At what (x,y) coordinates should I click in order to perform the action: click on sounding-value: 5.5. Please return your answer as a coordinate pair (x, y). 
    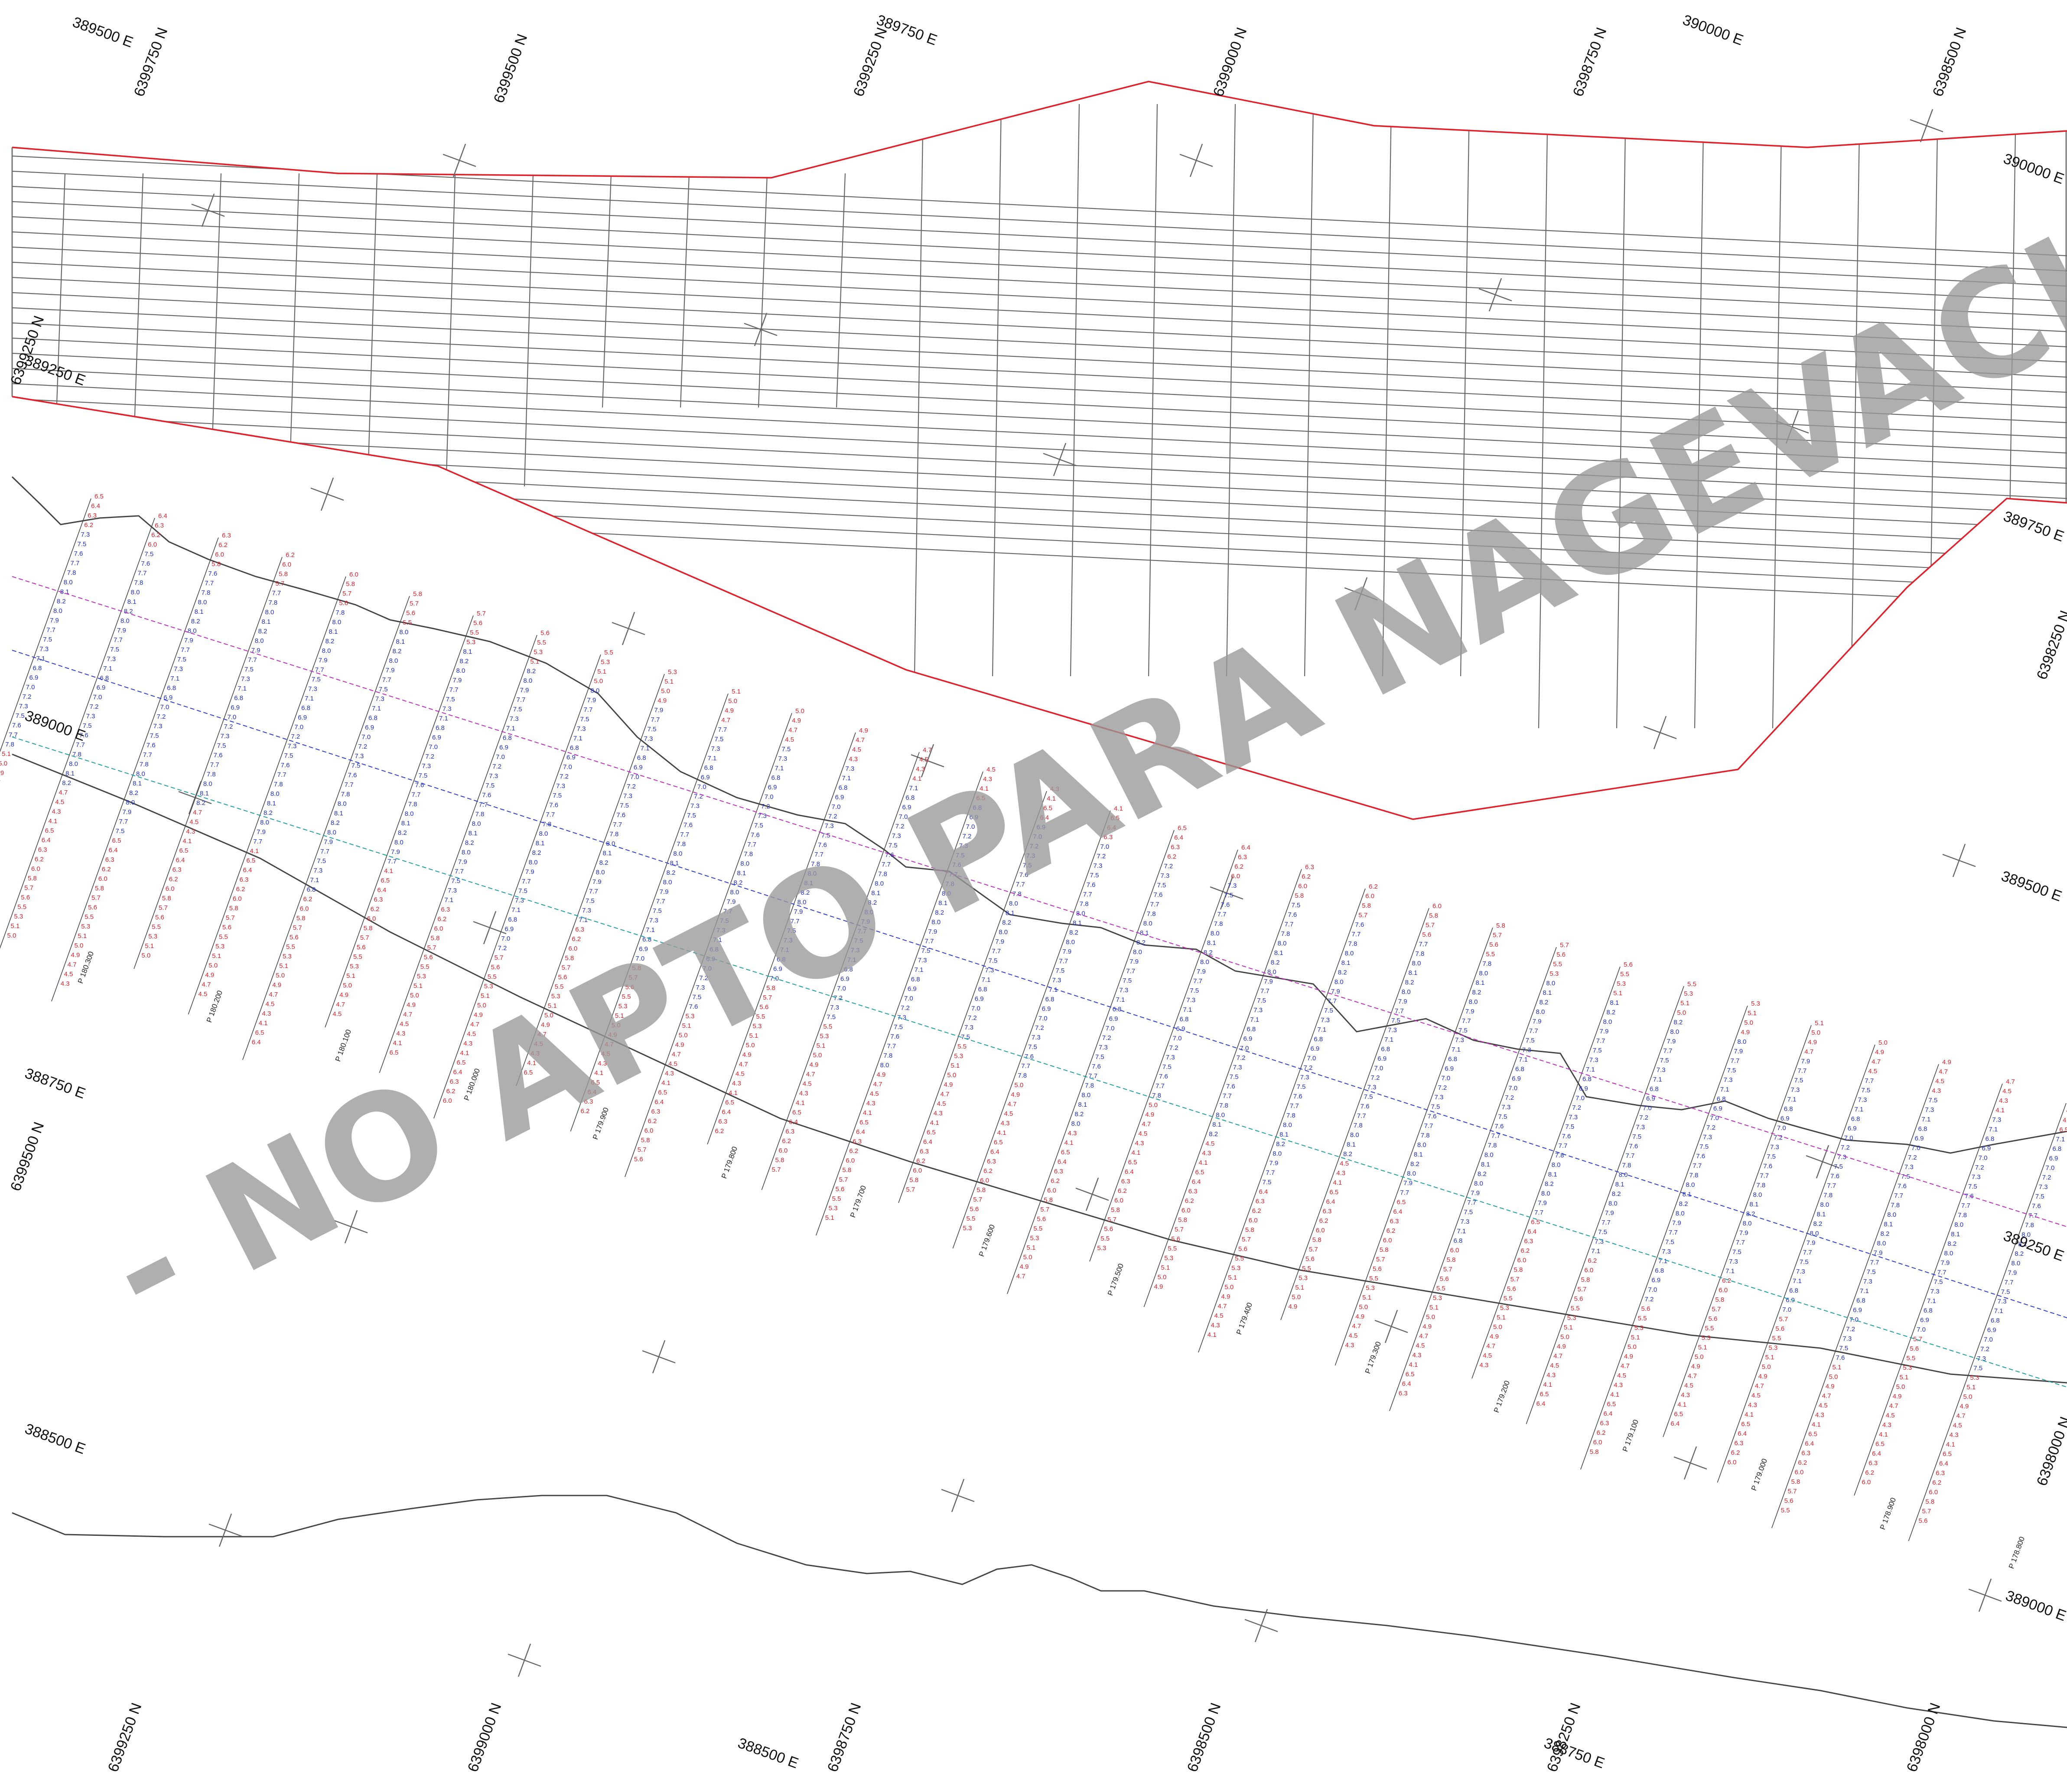
    Looking at the image, I should click on (836, 1198).